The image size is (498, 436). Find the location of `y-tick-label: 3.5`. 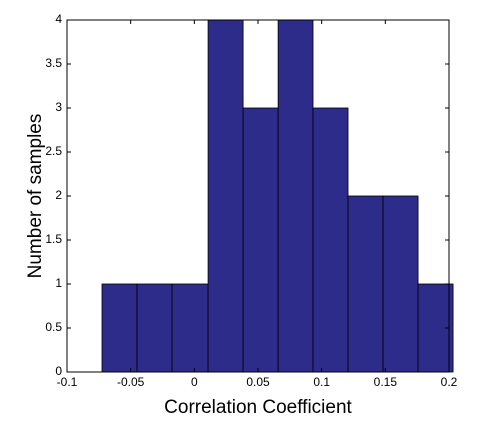

y-tick-label: 3.5 is located at coordinates (53, 63).